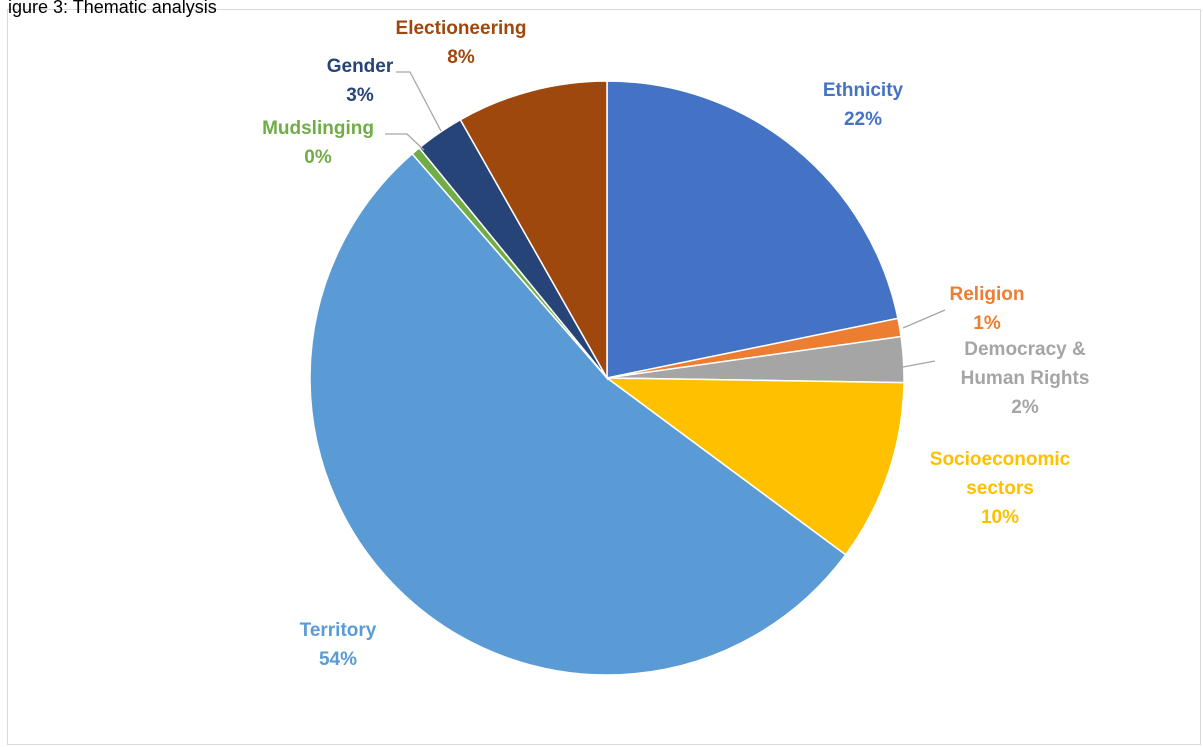 This screenshot has width=1203, height=747. I want to click on data-label-democracy-human-rights: Democracy & Human Rights 2%, so click(1025, 378).